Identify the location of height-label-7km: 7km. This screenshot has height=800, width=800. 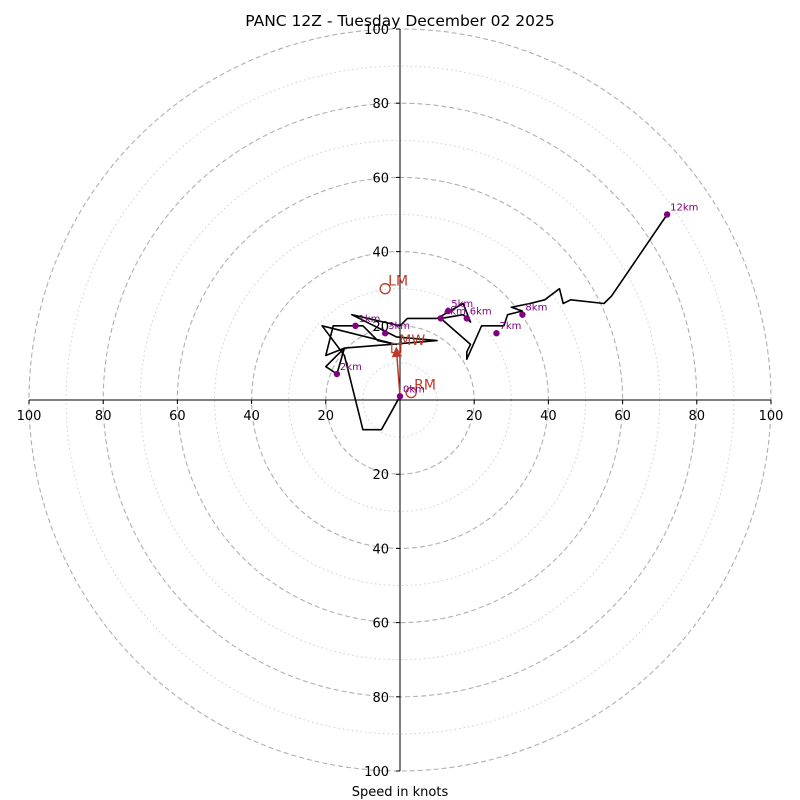
(510, 326).